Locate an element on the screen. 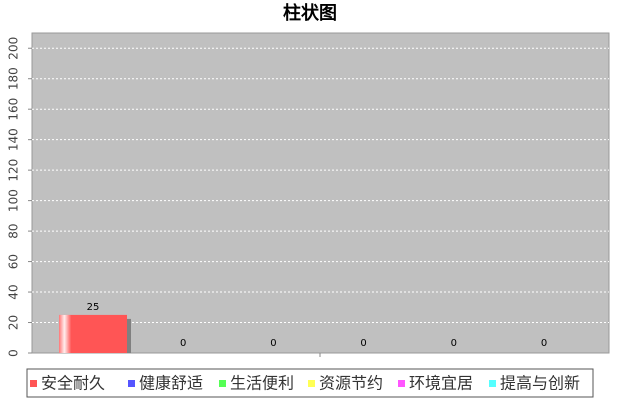 The height and width of the screenshot is (400, 620). legend-label: 资源节约 is located at coordinates (351, 383).